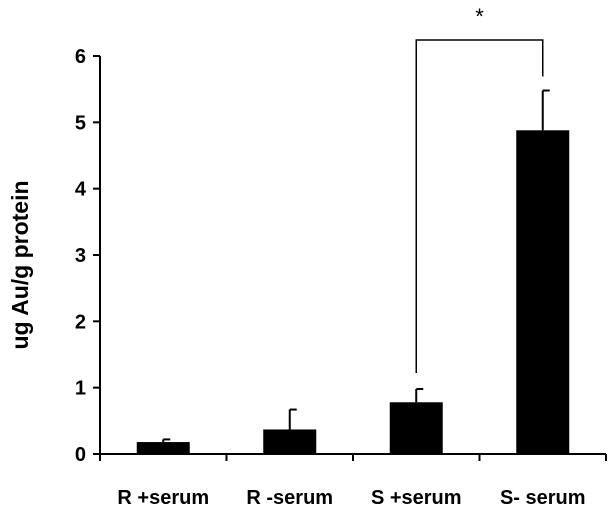 This screenshot has height=516, width=616. Describe the element at coordinates (81, 190) in the screenshot. I see `y-tick-label-4: 4` at that location.